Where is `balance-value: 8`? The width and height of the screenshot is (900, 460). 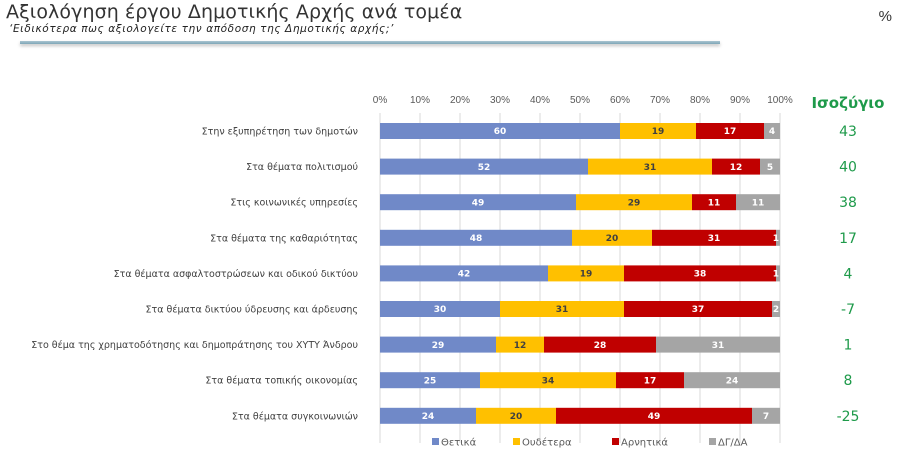 balance-value: 8 is located at coordinates (848, 381).